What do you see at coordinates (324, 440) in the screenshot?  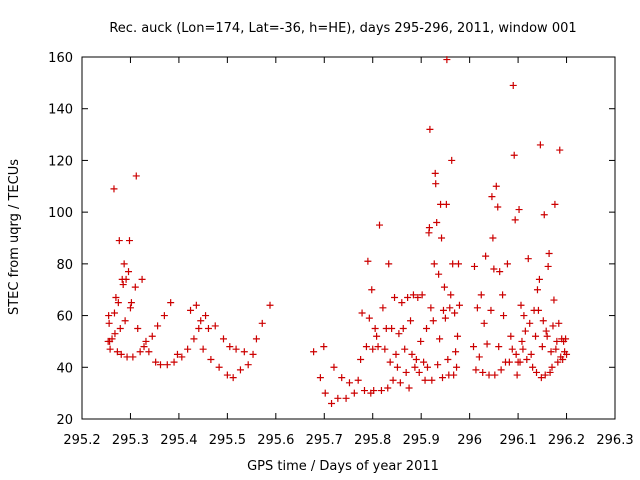 I see `x-tick-label: 295.7` at bounding box center [324, 440].